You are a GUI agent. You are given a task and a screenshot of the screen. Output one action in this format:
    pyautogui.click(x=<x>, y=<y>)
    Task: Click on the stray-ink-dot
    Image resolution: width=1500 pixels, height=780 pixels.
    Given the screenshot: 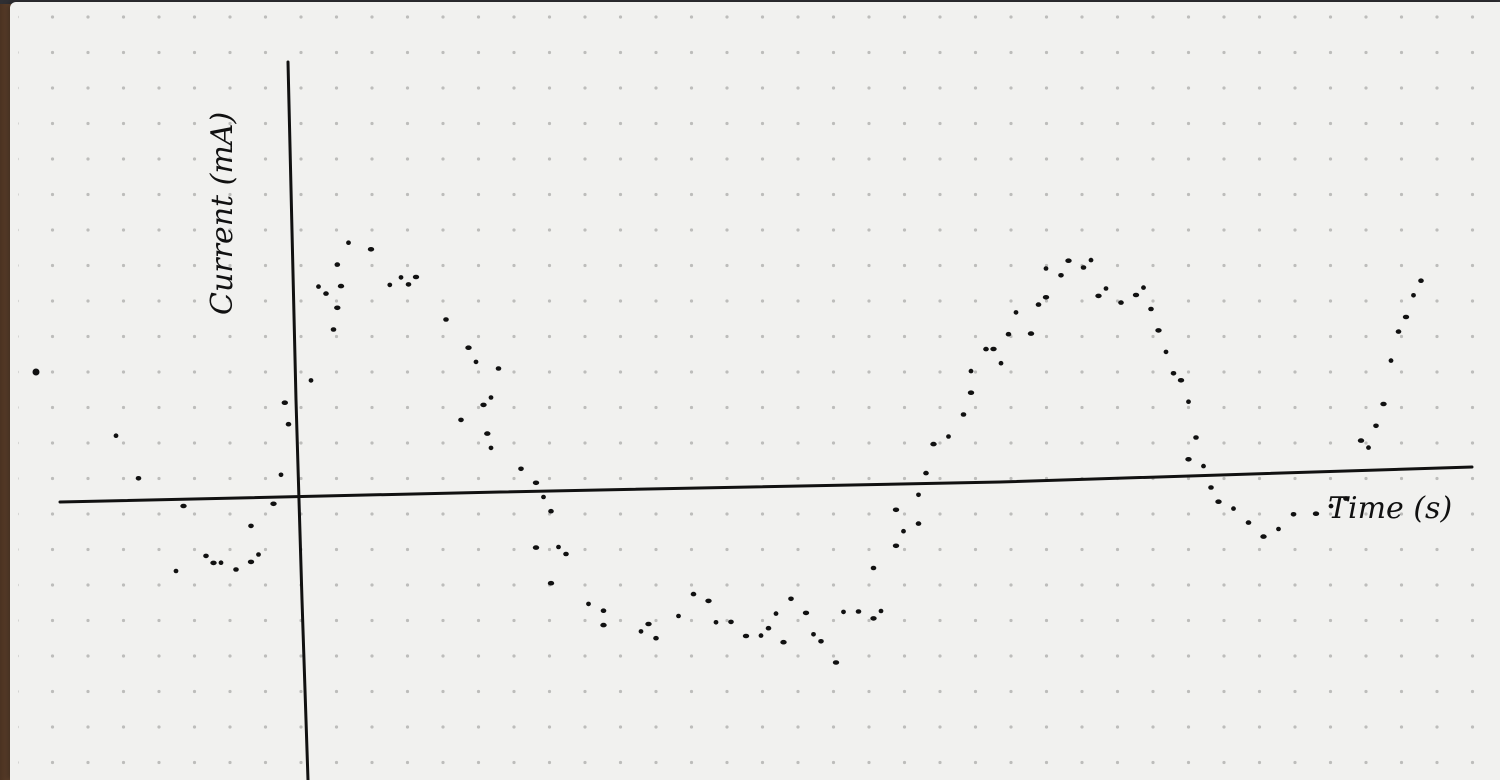 What is the action you would take?
    pyautogui.click(x=36, y=372)
    